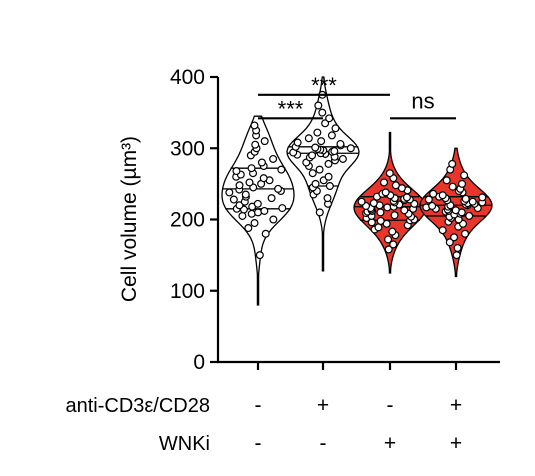 This screenshot has width=535, height=476. What do you see at coordinates (129, 219) in the screenshot?
I see `y-axis-label: Cell volume (µm³)` at bounding box center [129, 219].